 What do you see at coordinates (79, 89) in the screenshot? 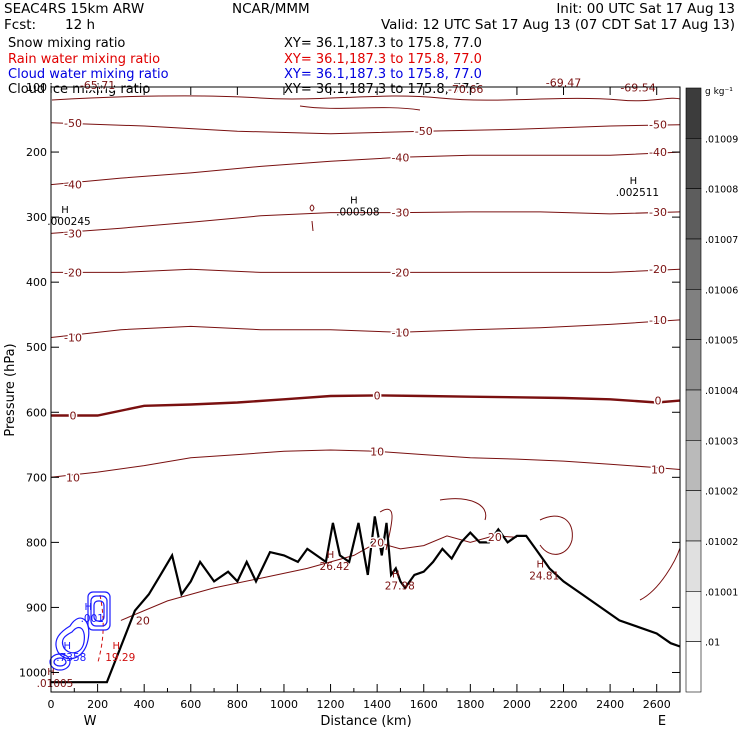
I see `field-name-cloud-ice: Cloud ice mixing ratio` at bounding box center [79, 89].